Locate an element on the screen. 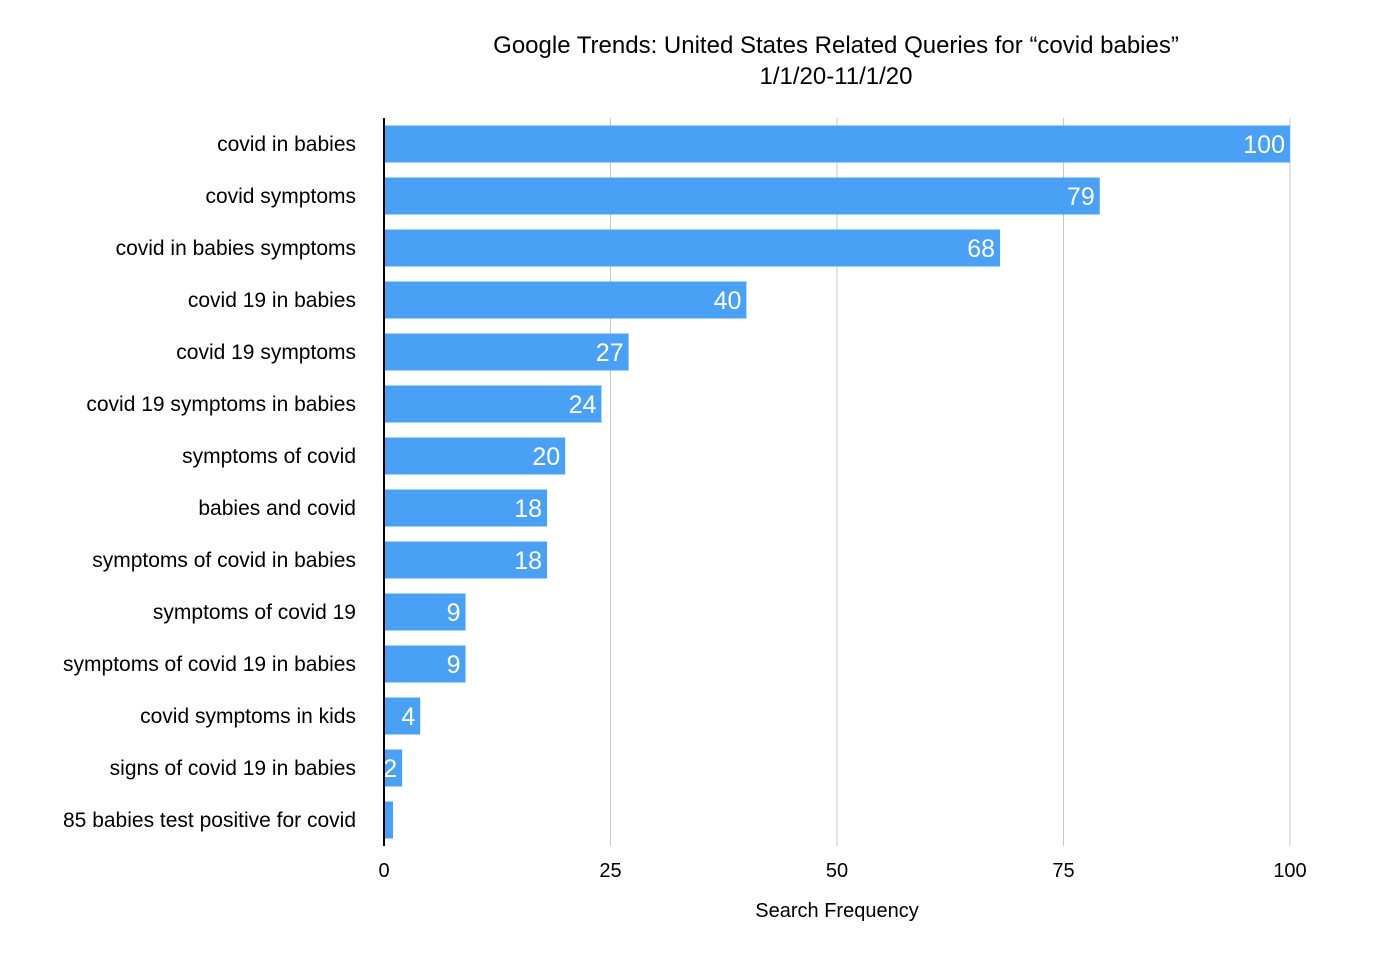 Image resolution: width=1396 pixels, height=958 pixels. data-label: 20 is located at coordinates (546, 457).